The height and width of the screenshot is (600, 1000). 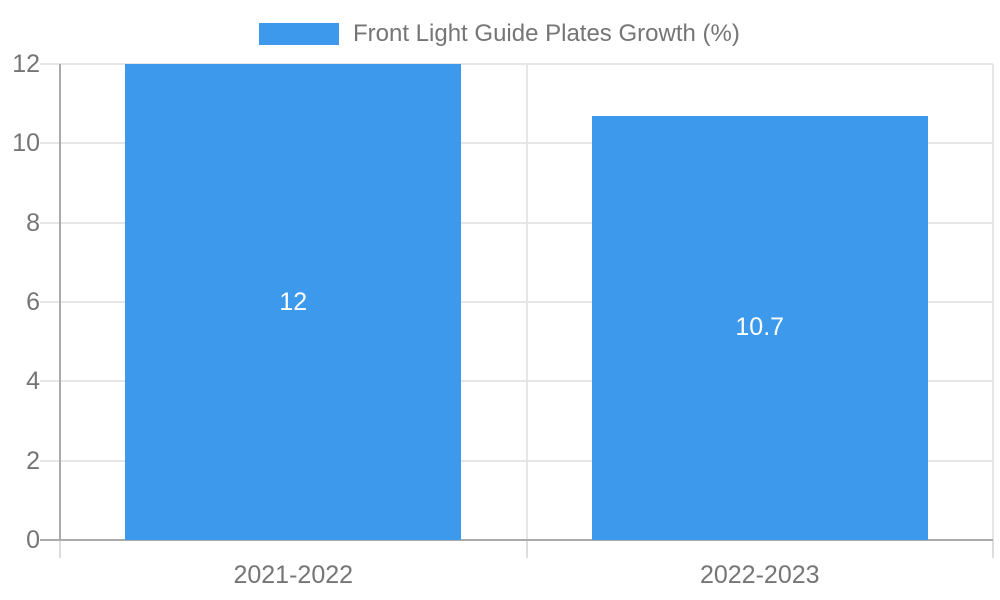 I want to click on y-axis-tick-label: 8, so click(x=33, y=222).